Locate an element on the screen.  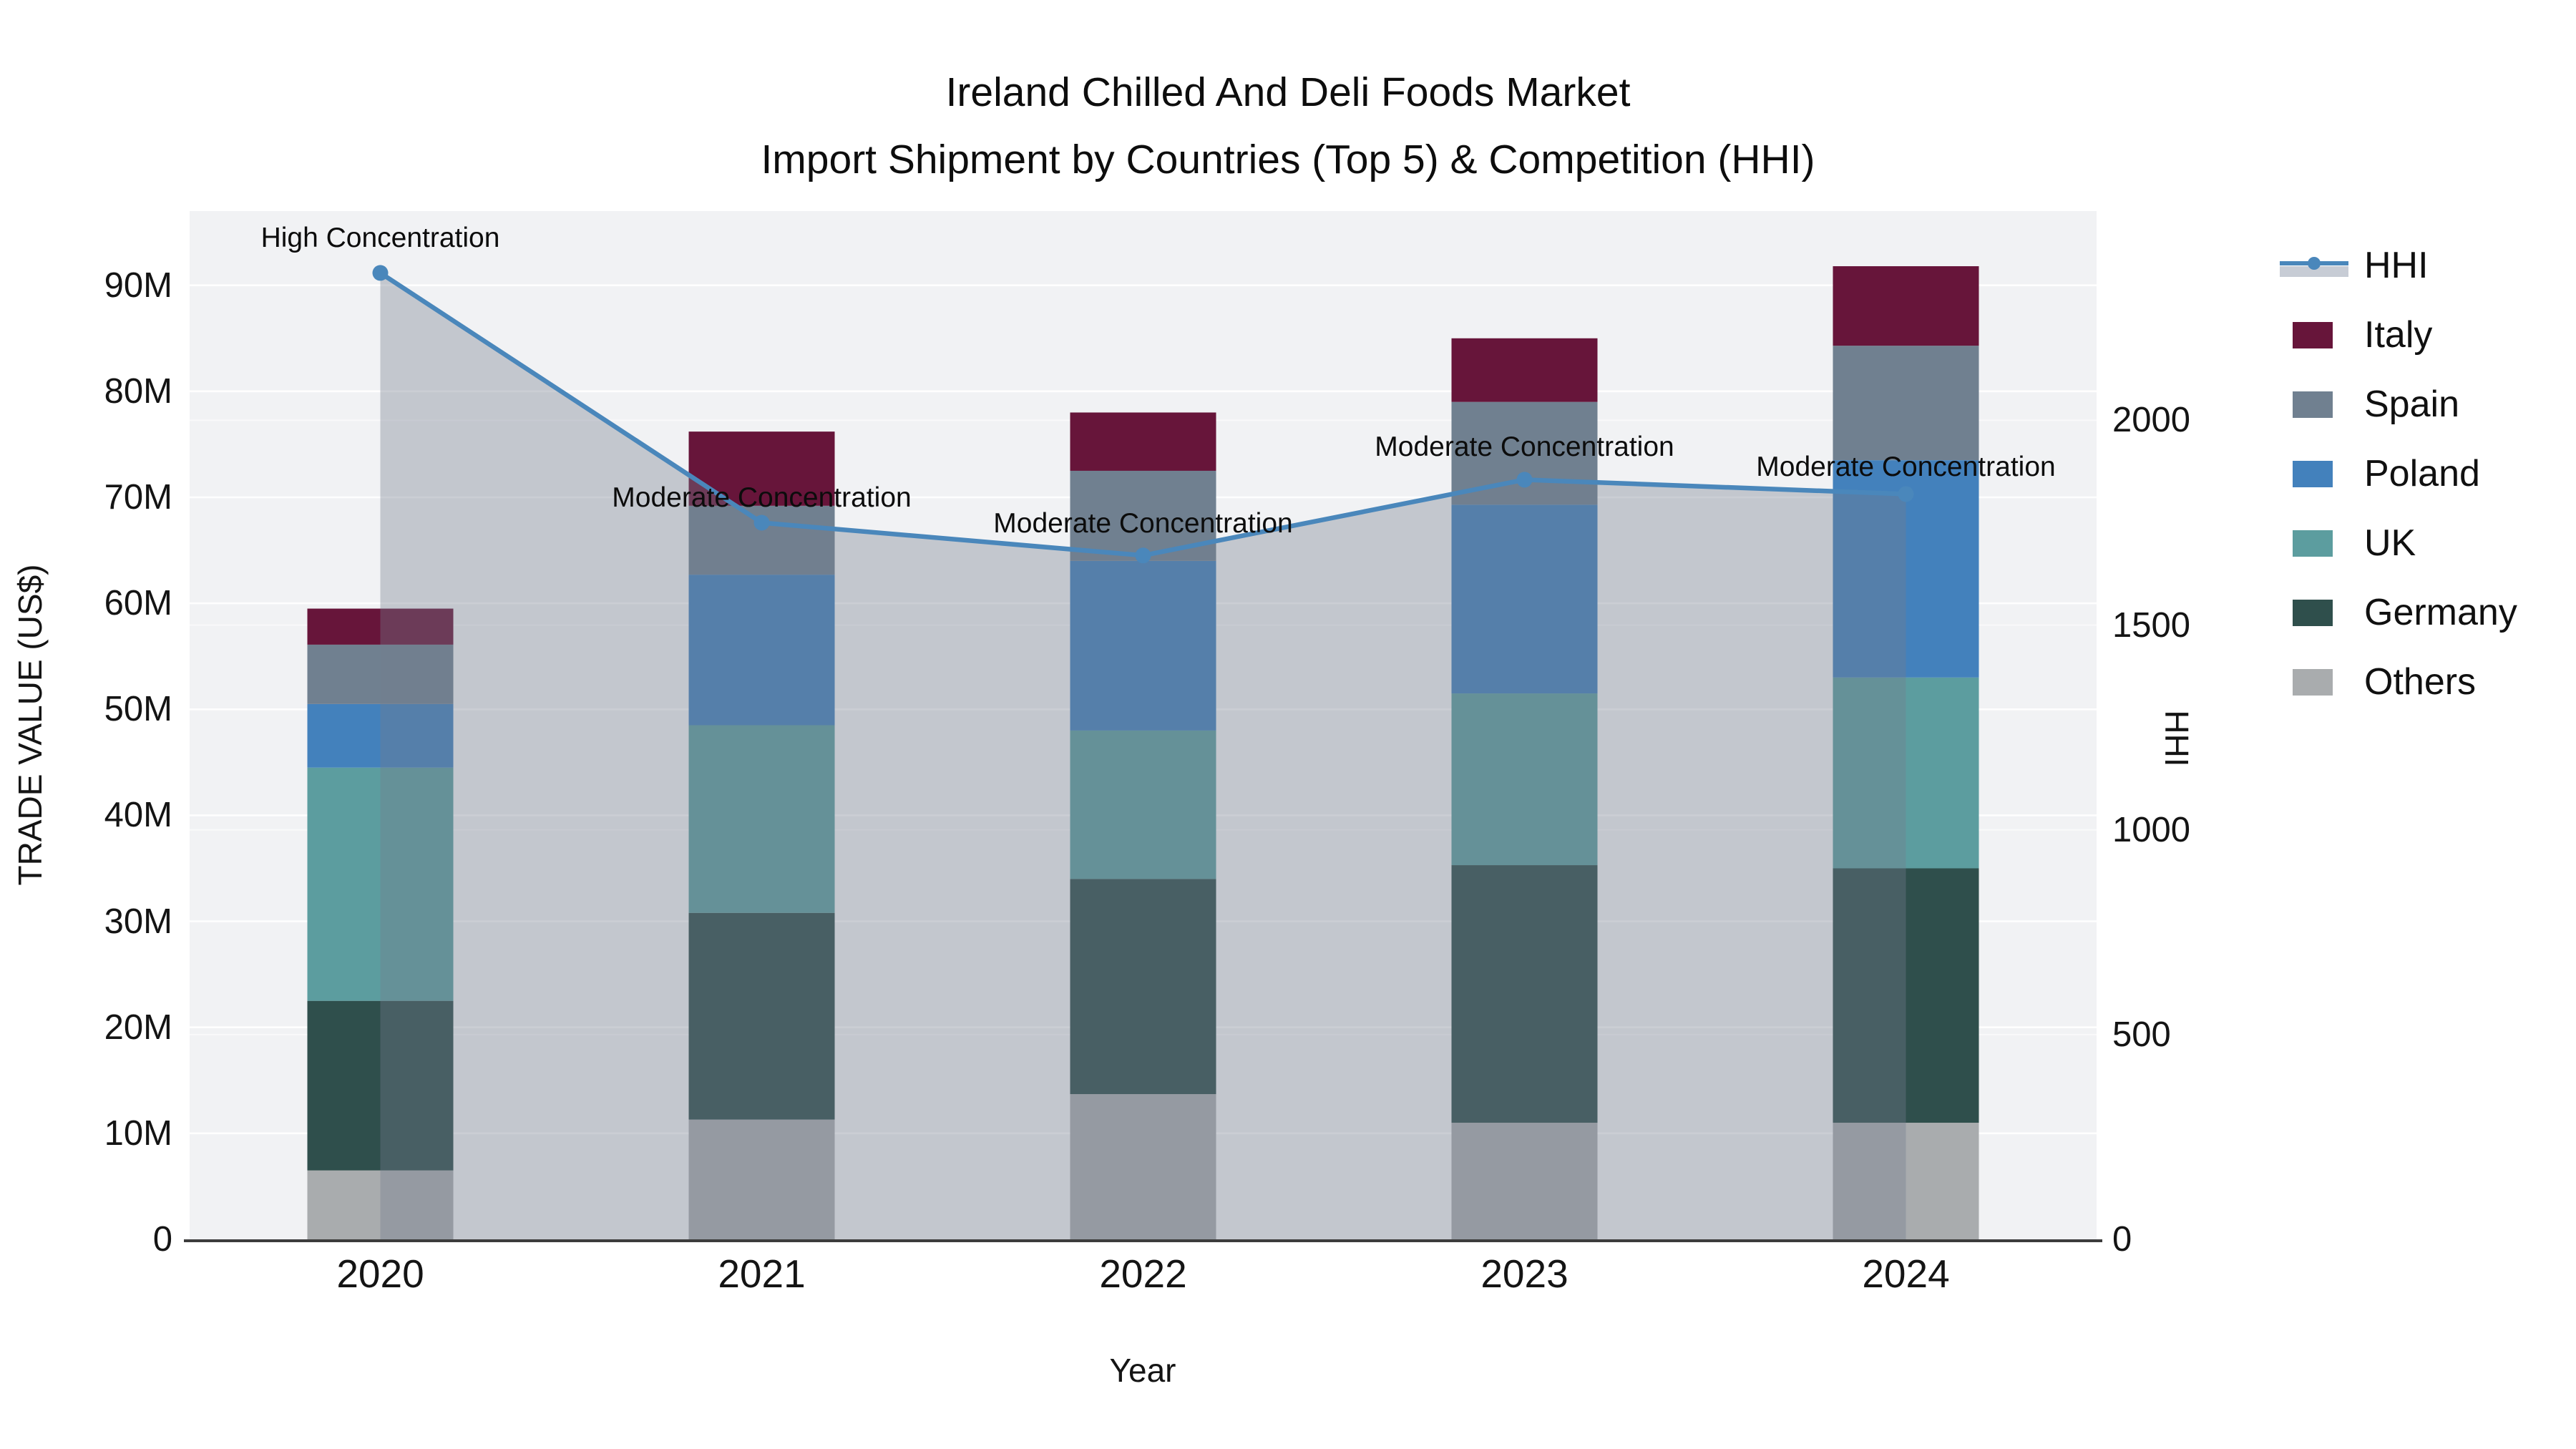
bar-segment-others-2020 is located at coordinates (380, 1204).